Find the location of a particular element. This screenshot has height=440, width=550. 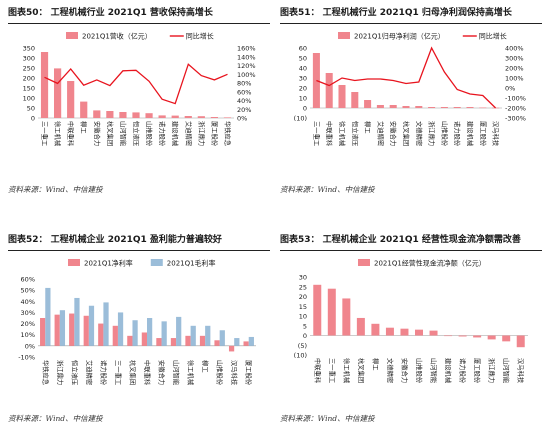

y-left-tick-label: 10% is located at coordinates (28, 335).